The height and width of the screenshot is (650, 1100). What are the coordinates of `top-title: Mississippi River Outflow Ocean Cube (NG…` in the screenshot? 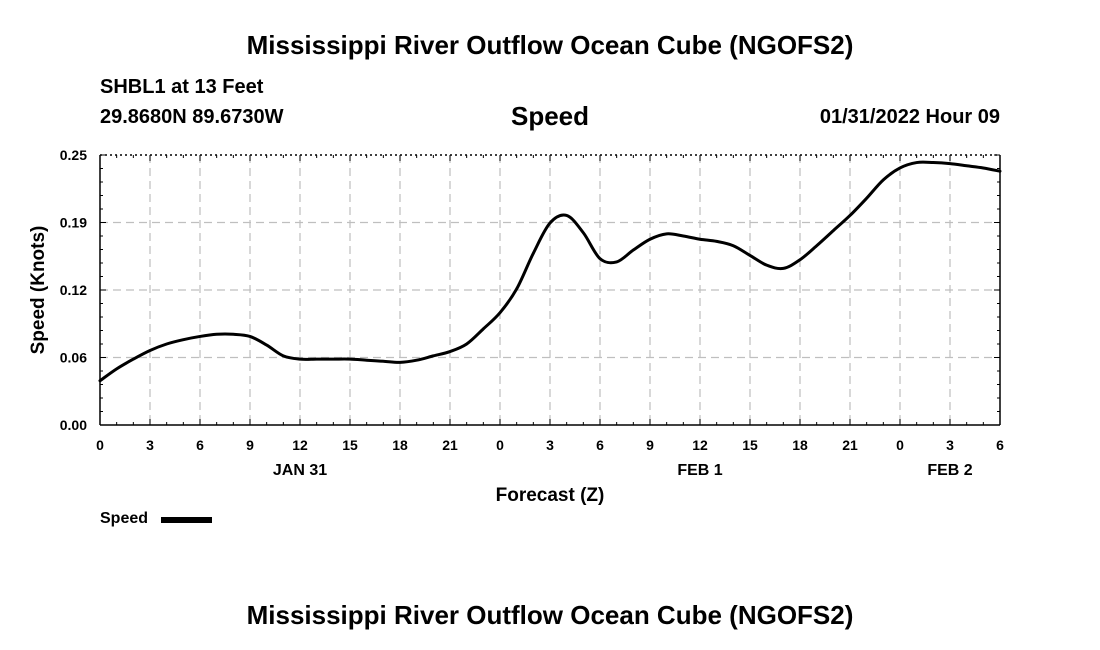 It's located at (550, 45).